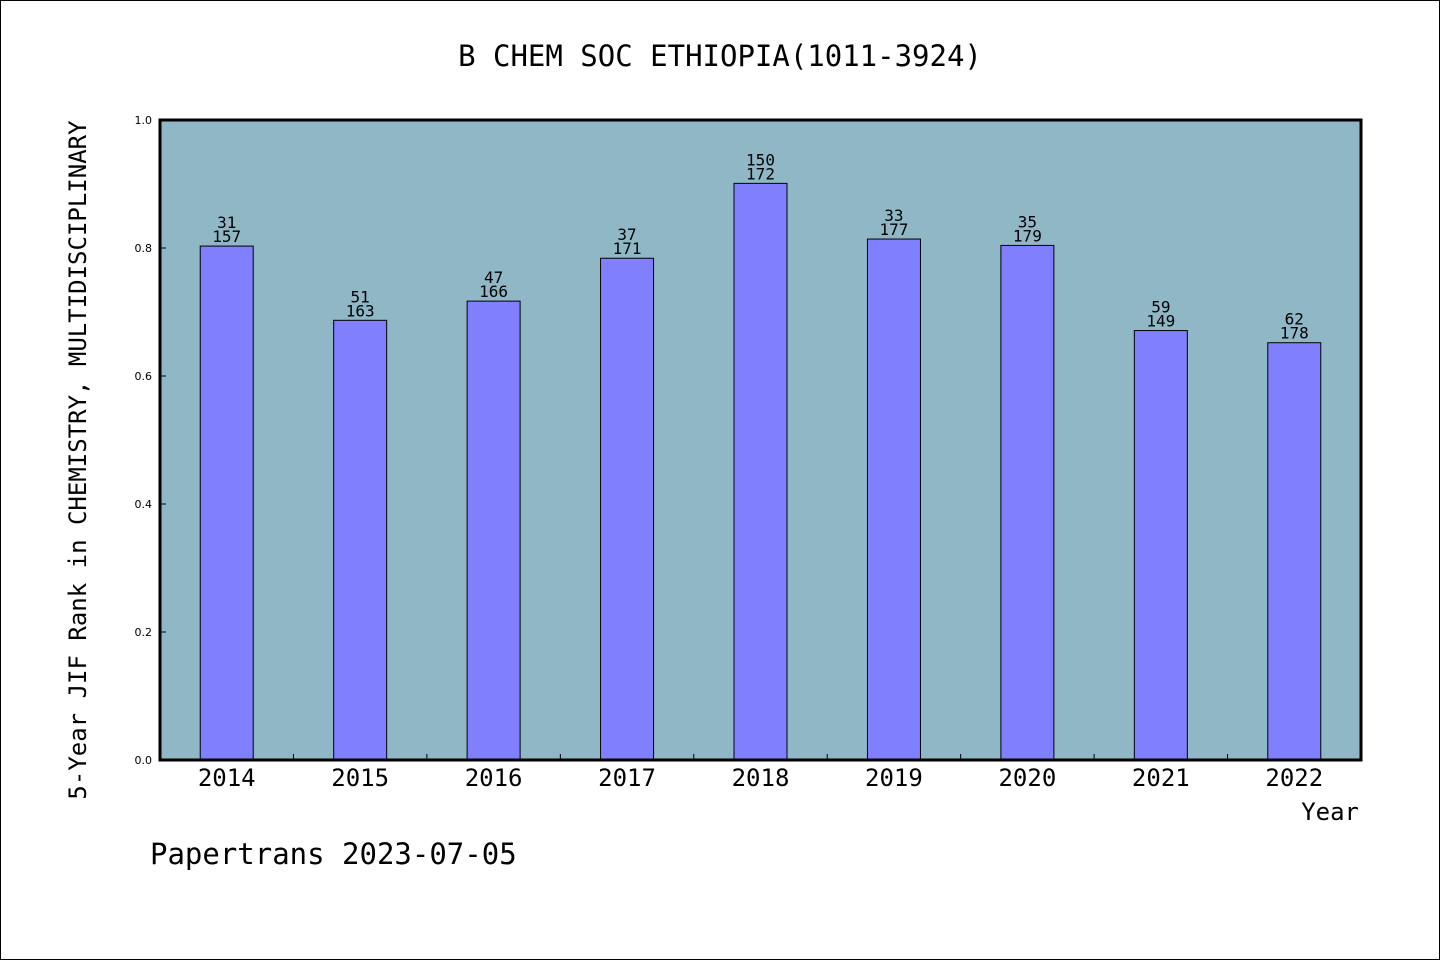  I want to click on x-tick-label: 2014, so click(227, 778).